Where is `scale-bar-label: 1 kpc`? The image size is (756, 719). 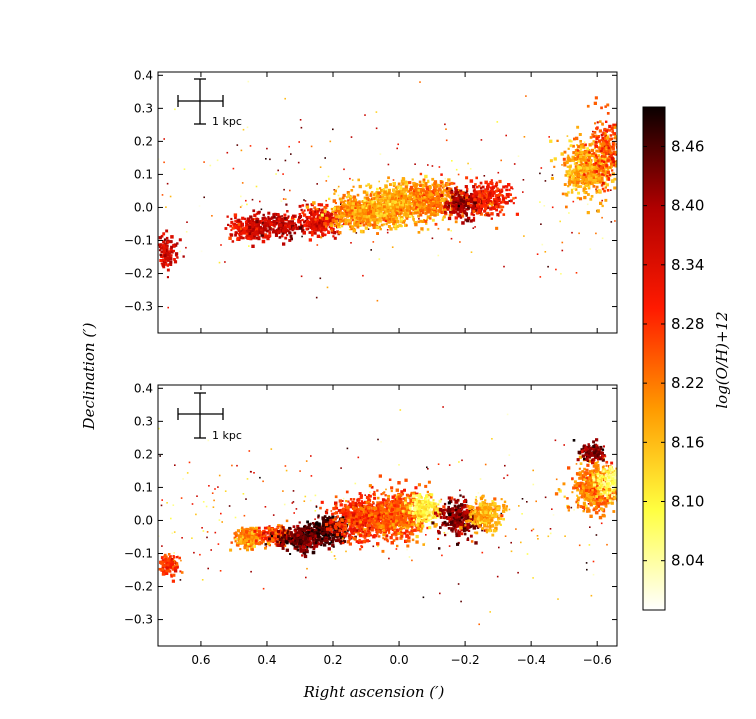 scale-bar-label: 1 kpc is located at coordinates (227, 121).